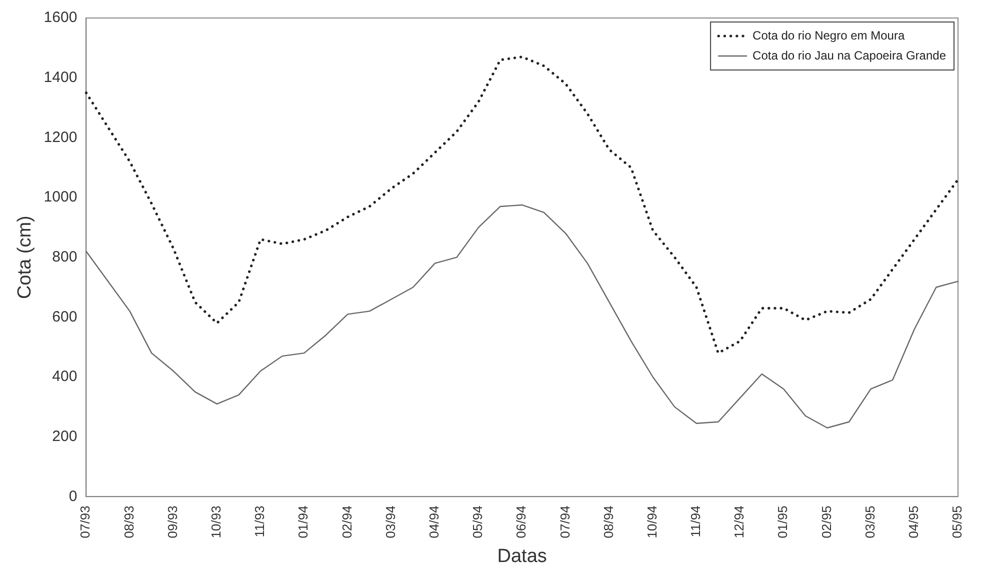 This screenshot has width=984, height=578. I want to click on y-tick-label: 1600, so click(61, 17).